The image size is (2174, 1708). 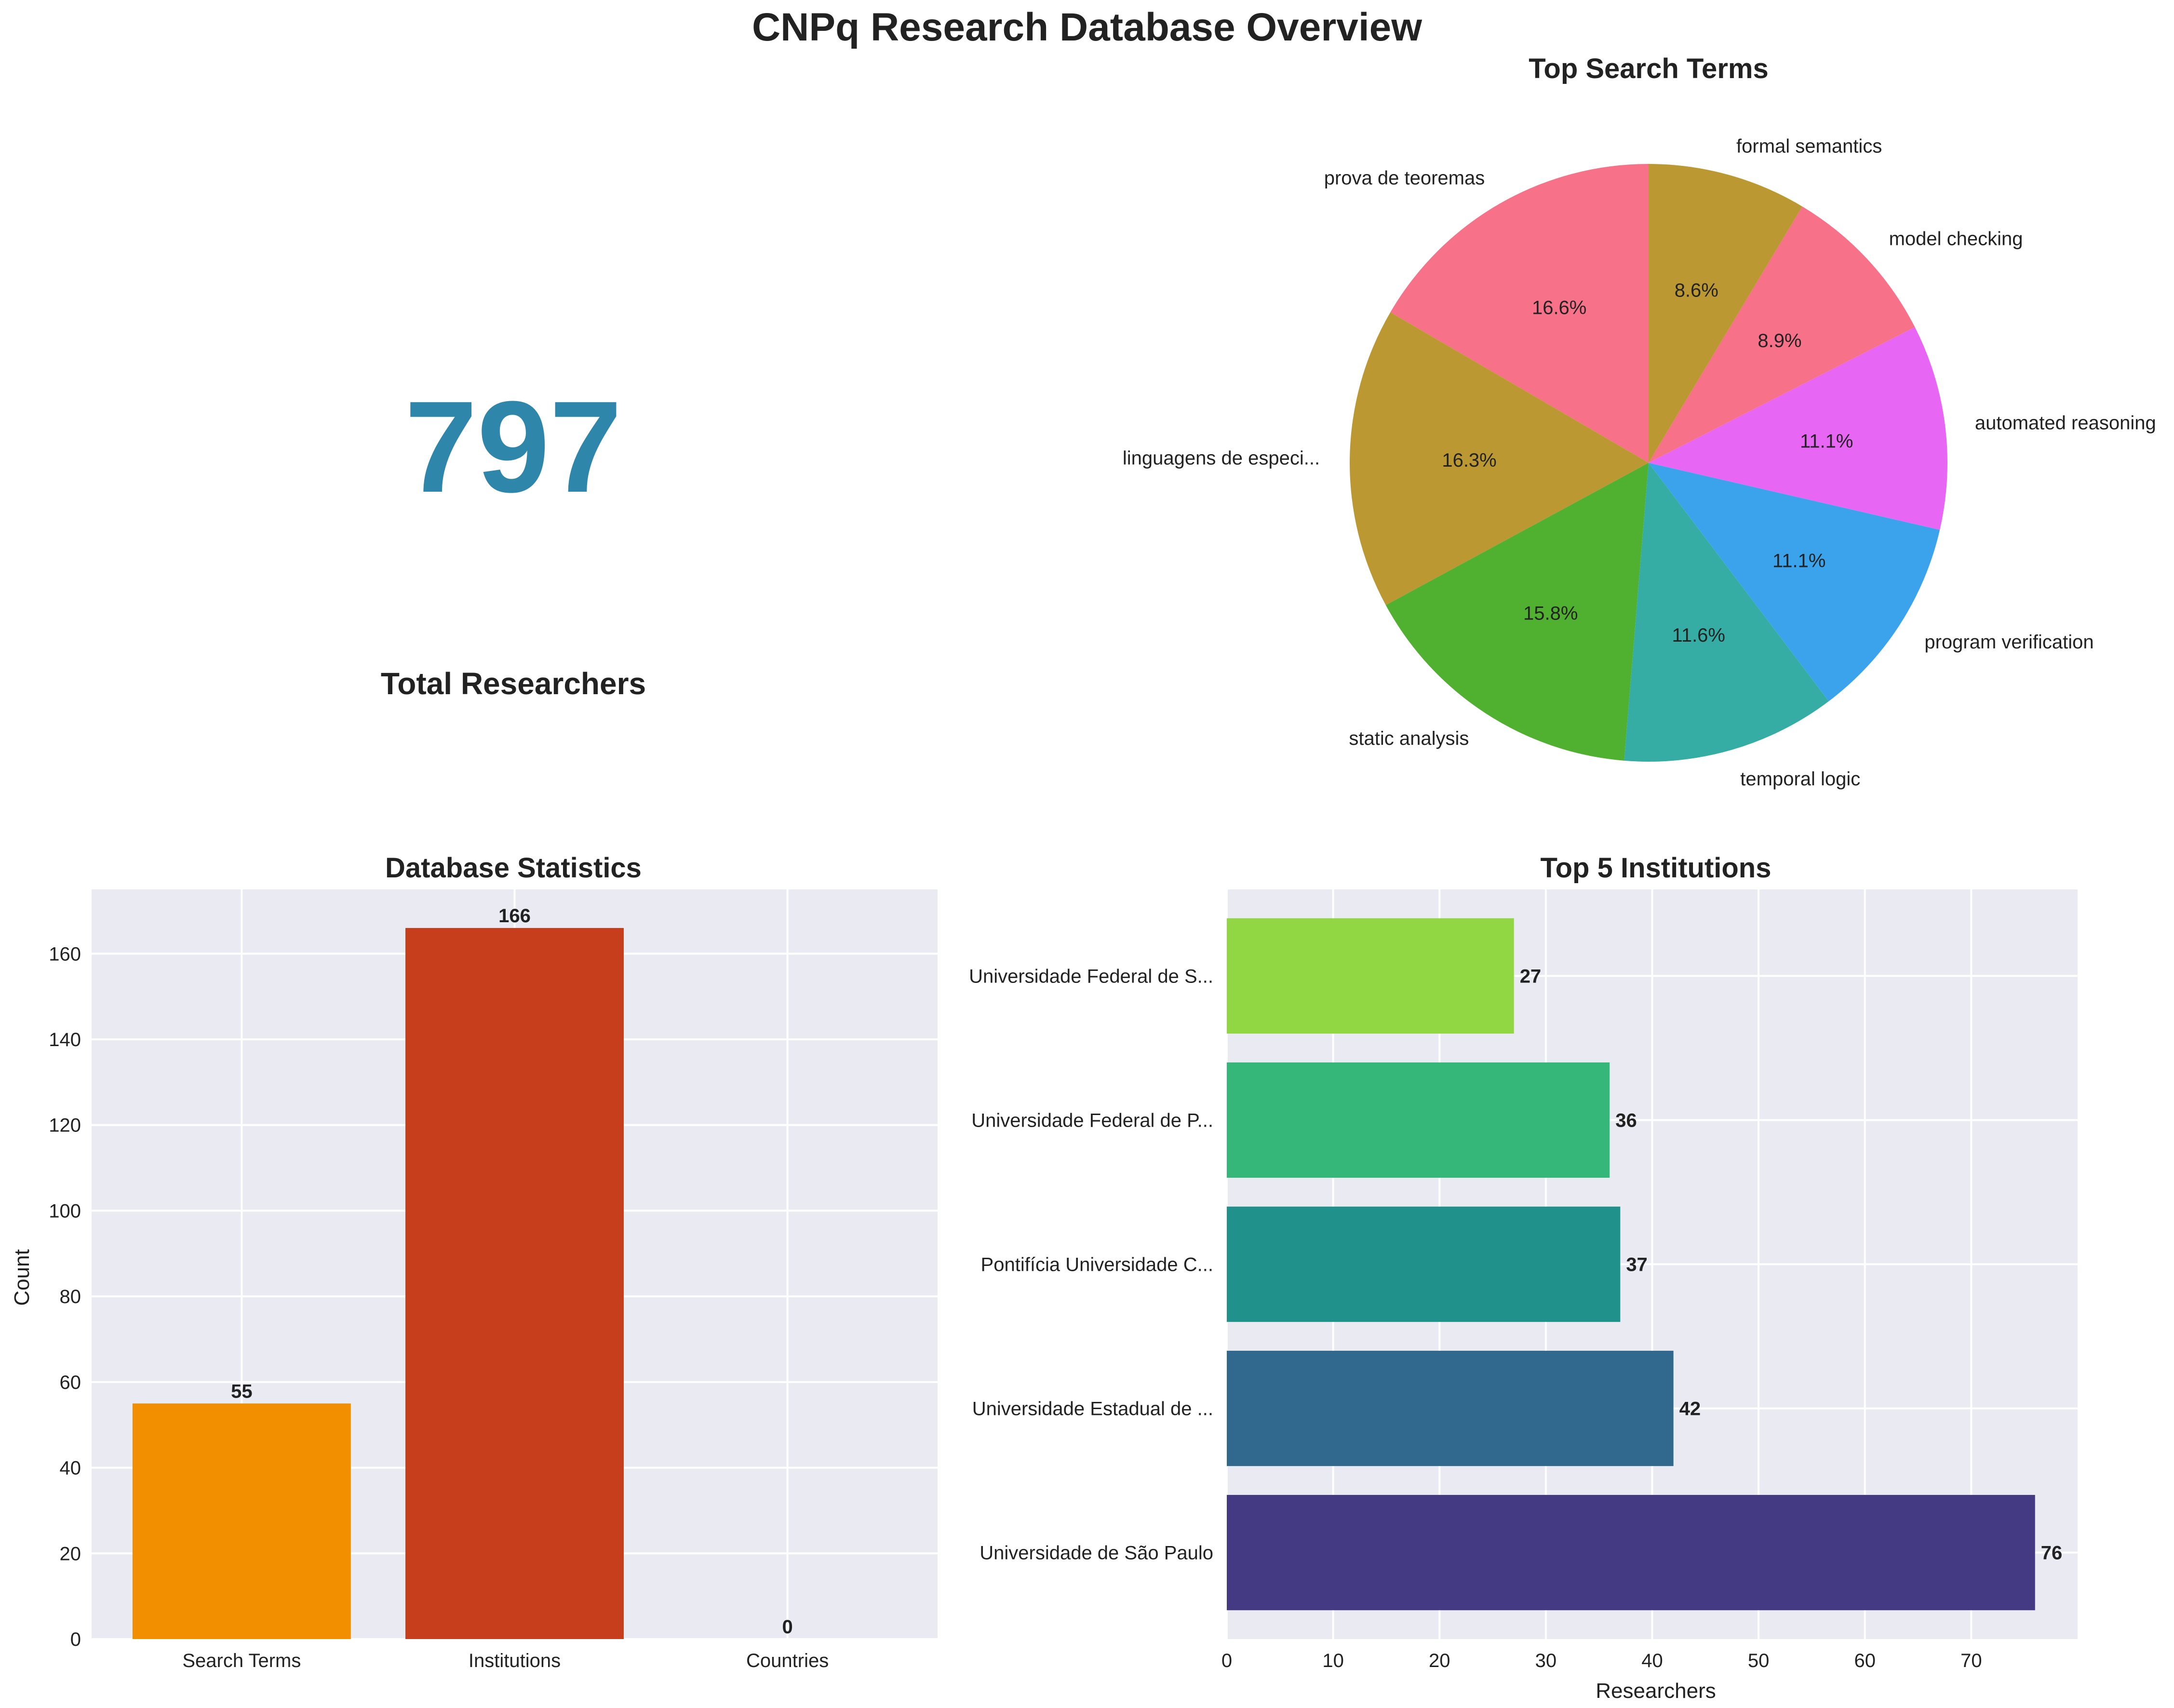 What do you see at coordinates (1096, 1553) in the screenshot?
I see `institution-name-label: Universidade de São Paulo` at bounding box center [1096, 1553].